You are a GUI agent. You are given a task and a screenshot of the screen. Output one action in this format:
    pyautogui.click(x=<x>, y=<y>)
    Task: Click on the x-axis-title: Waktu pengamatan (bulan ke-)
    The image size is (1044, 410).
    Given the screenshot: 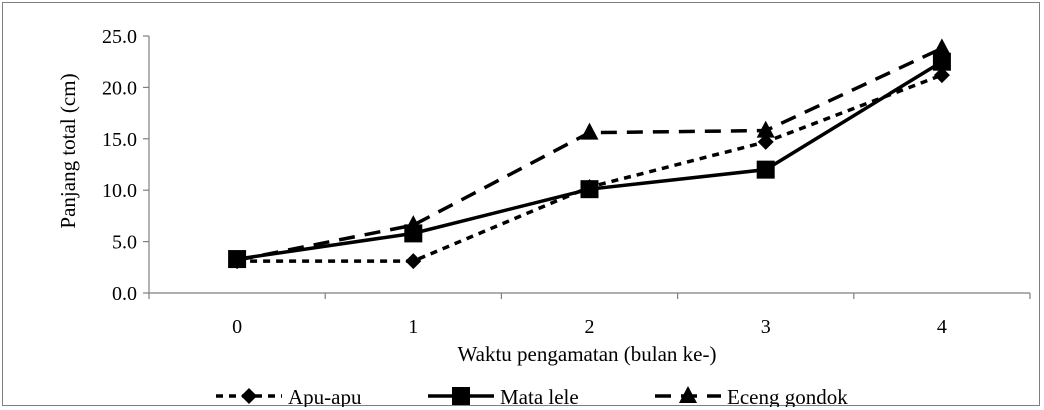 What is the action you would take?
    pyautogui.click(x=587, y=354)
    